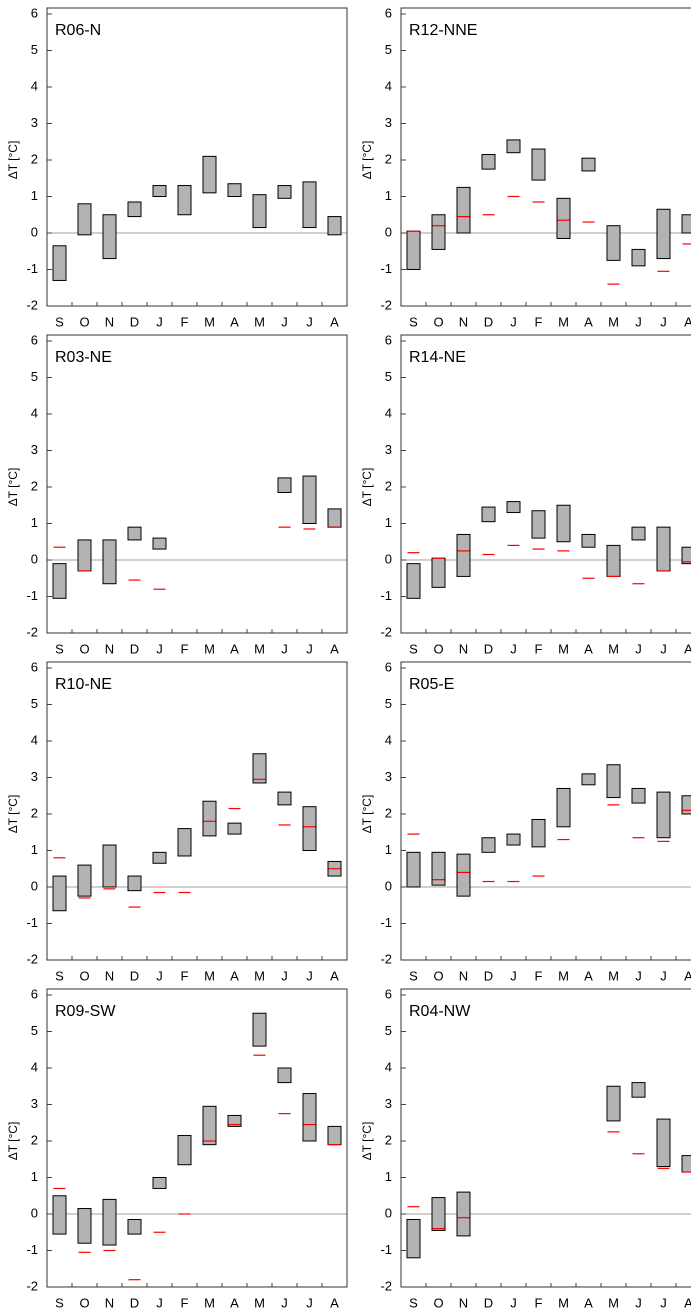 This screenshot has width=691, height=1313. I want to click on panel-title: R09-SW, so click(85, 1011).